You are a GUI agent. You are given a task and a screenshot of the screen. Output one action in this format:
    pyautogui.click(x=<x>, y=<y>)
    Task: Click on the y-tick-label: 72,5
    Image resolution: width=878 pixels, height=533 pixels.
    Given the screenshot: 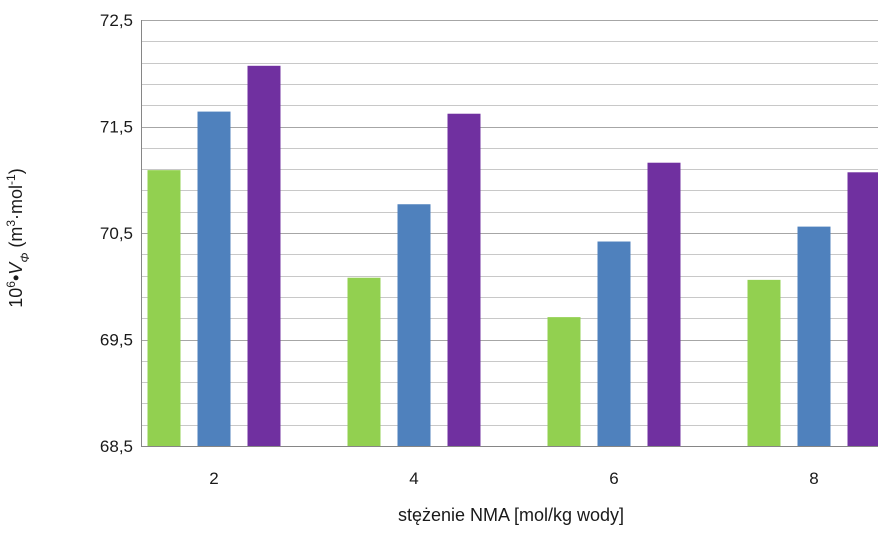 What is the action you would take?
    pyautogui.click(x=116, y=20)
    